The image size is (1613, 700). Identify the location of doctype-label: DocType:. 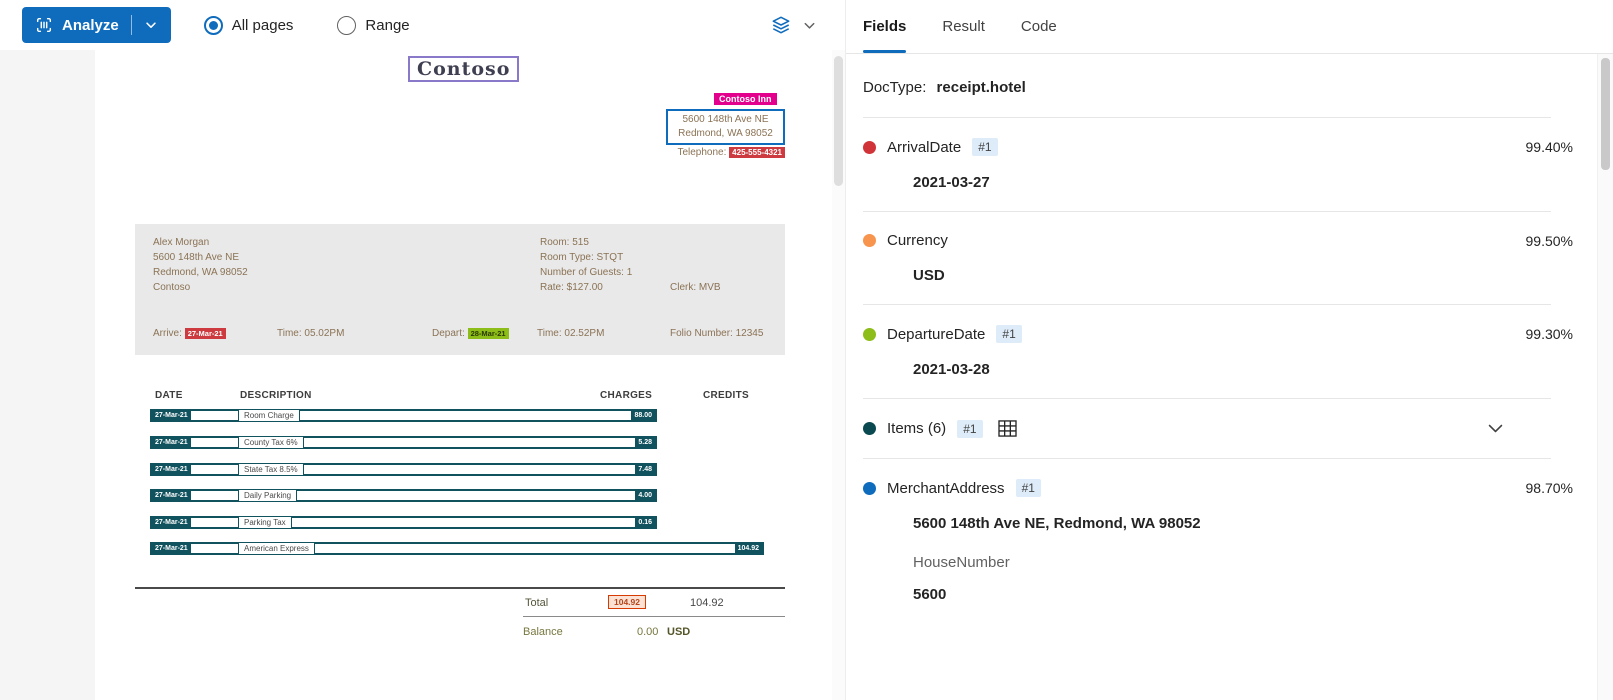
(895, 87).